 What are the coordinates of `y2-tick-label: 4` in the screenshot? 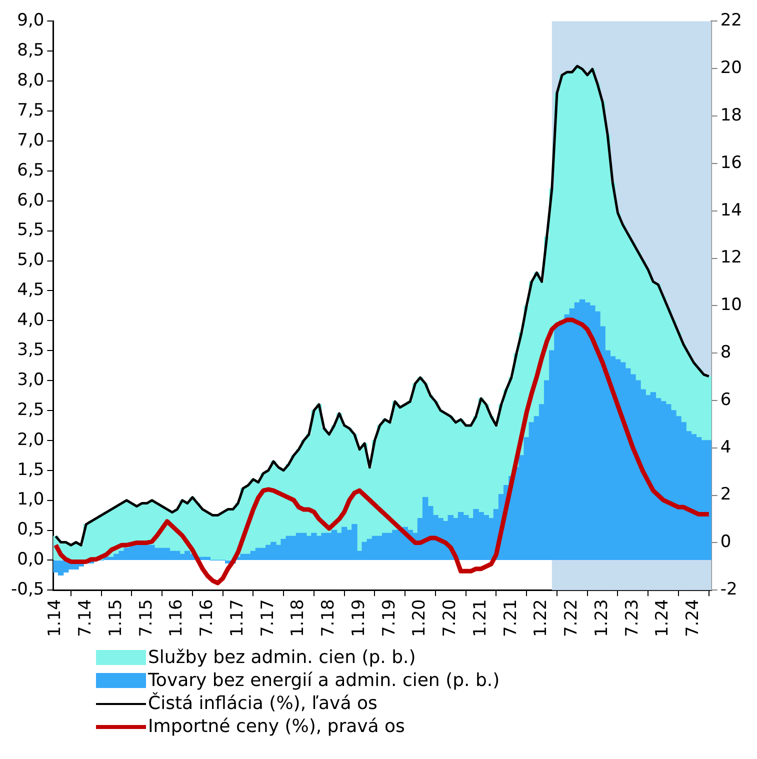 It's located at (726, 447).